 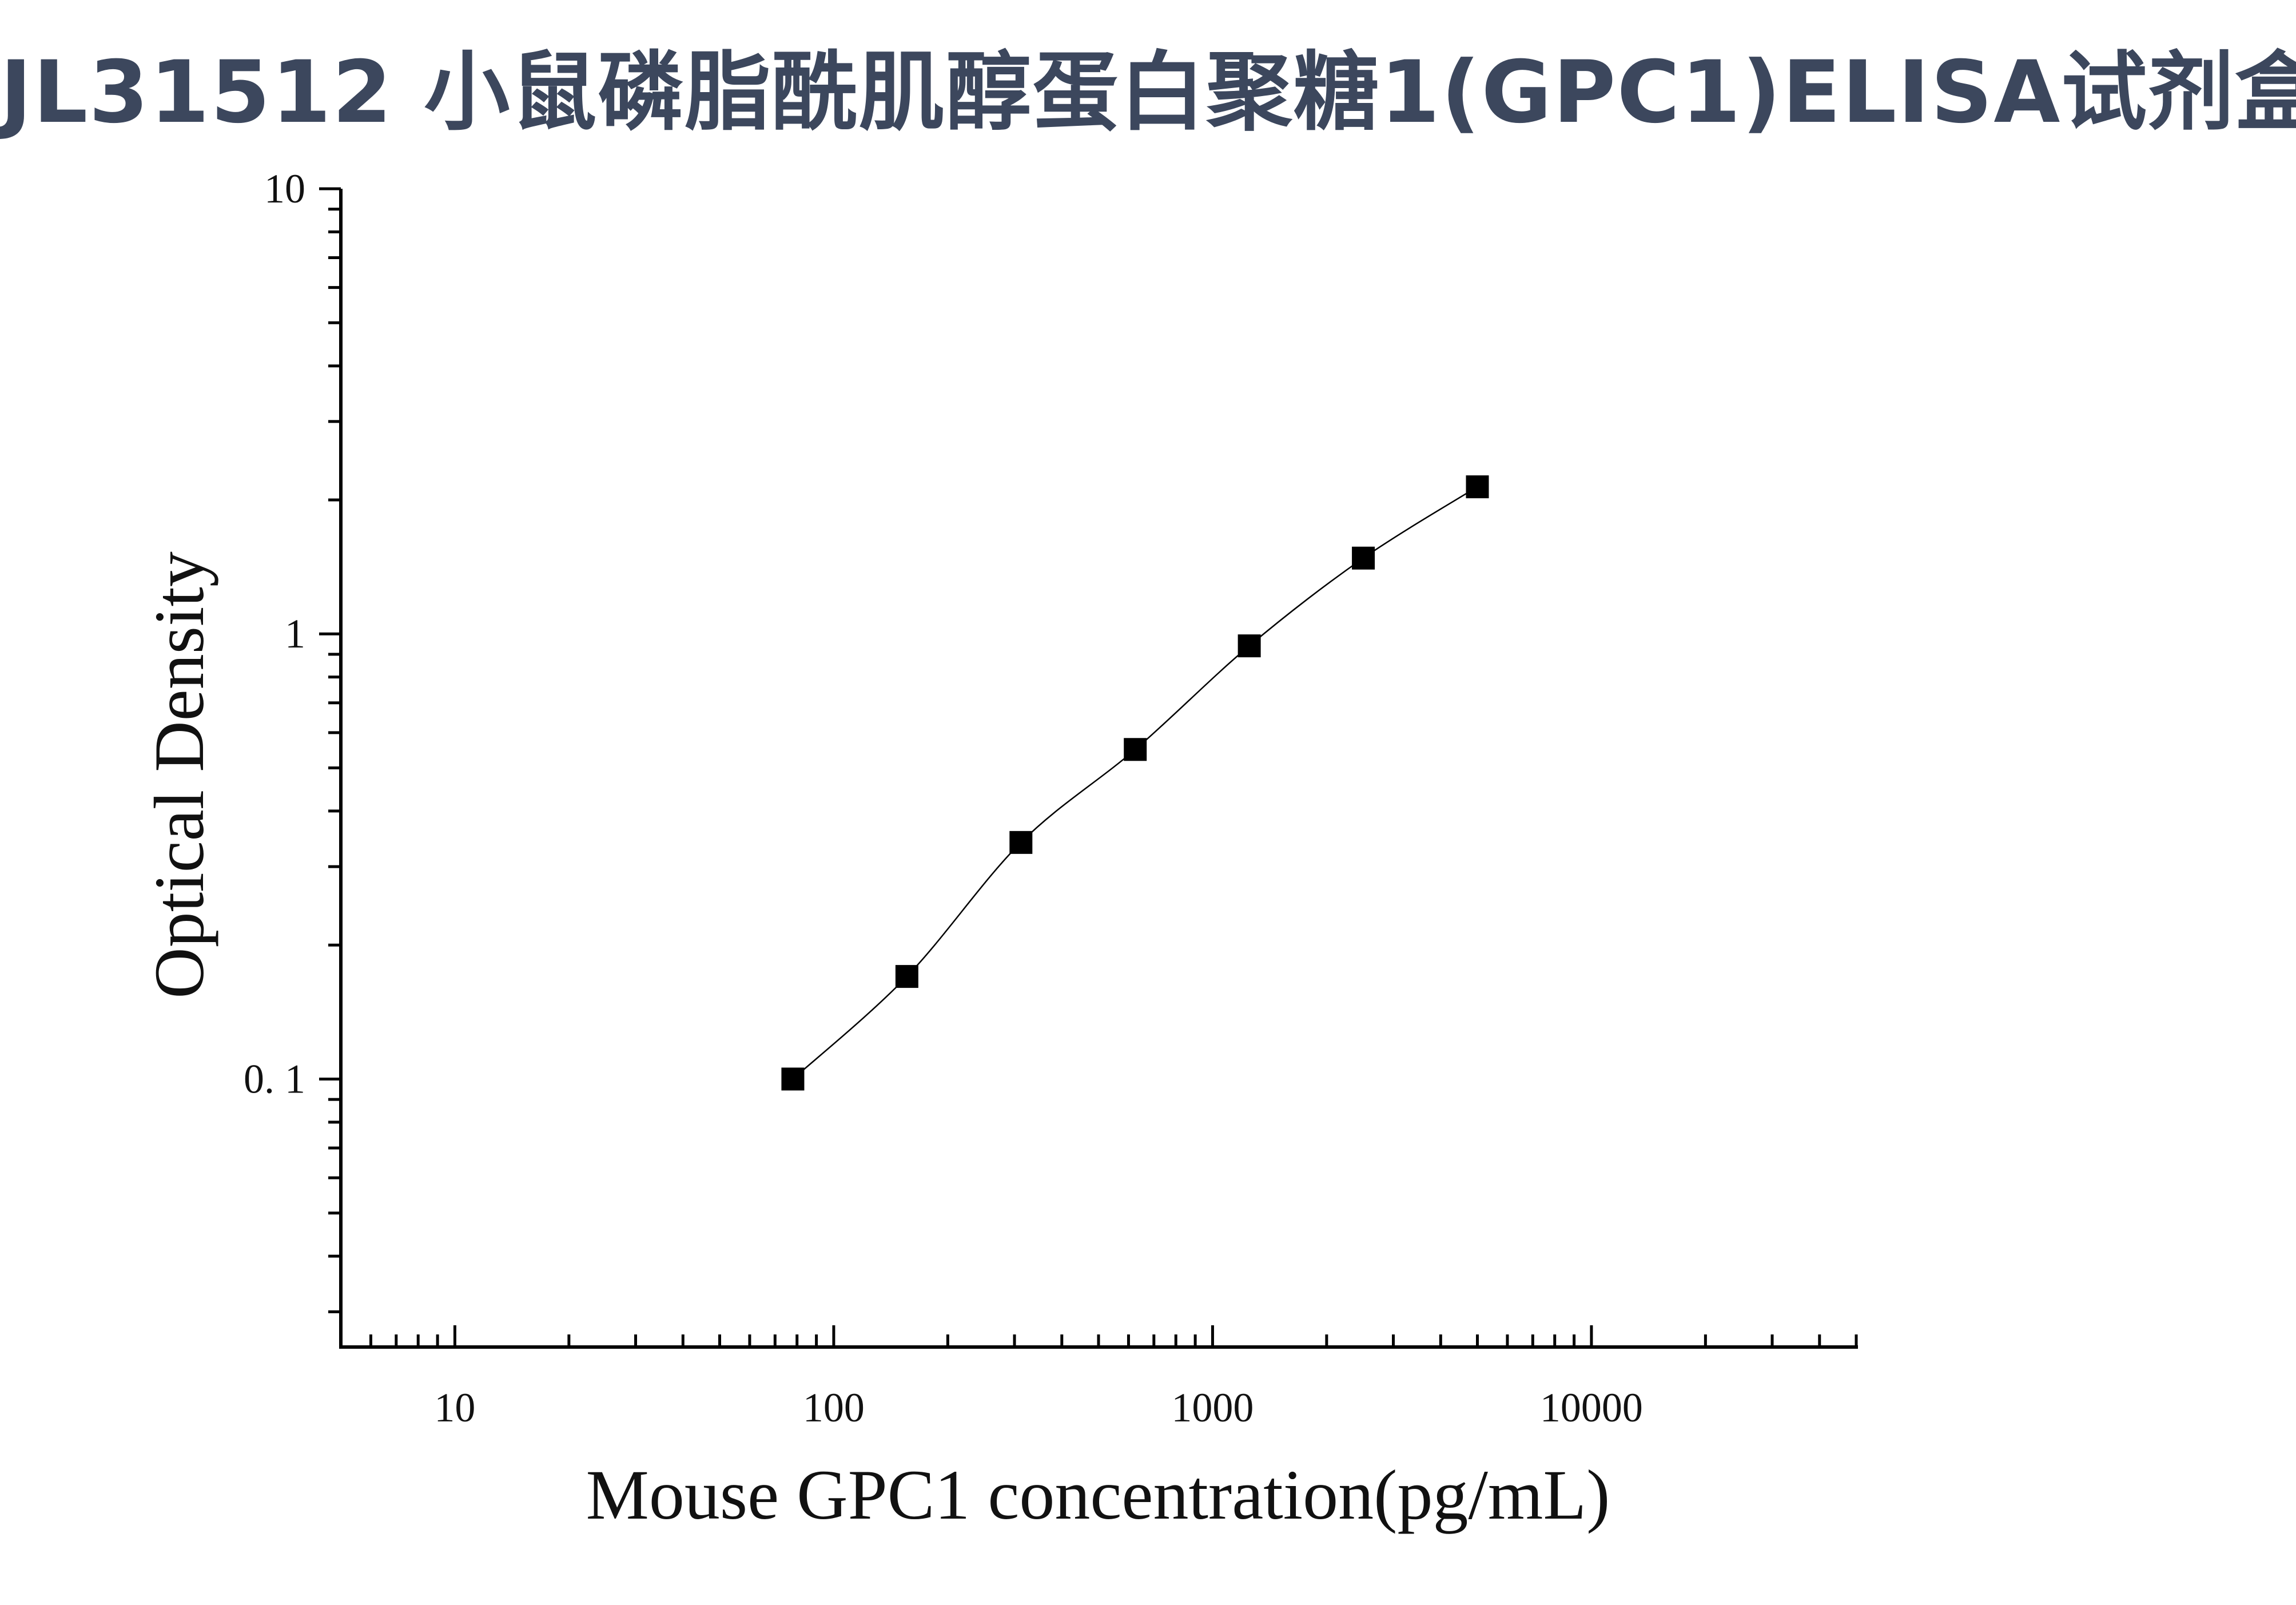 I want to click on x-axis-title: Mouse GPC1 concentration(pg/mL), so click(x=1098, y=1495).